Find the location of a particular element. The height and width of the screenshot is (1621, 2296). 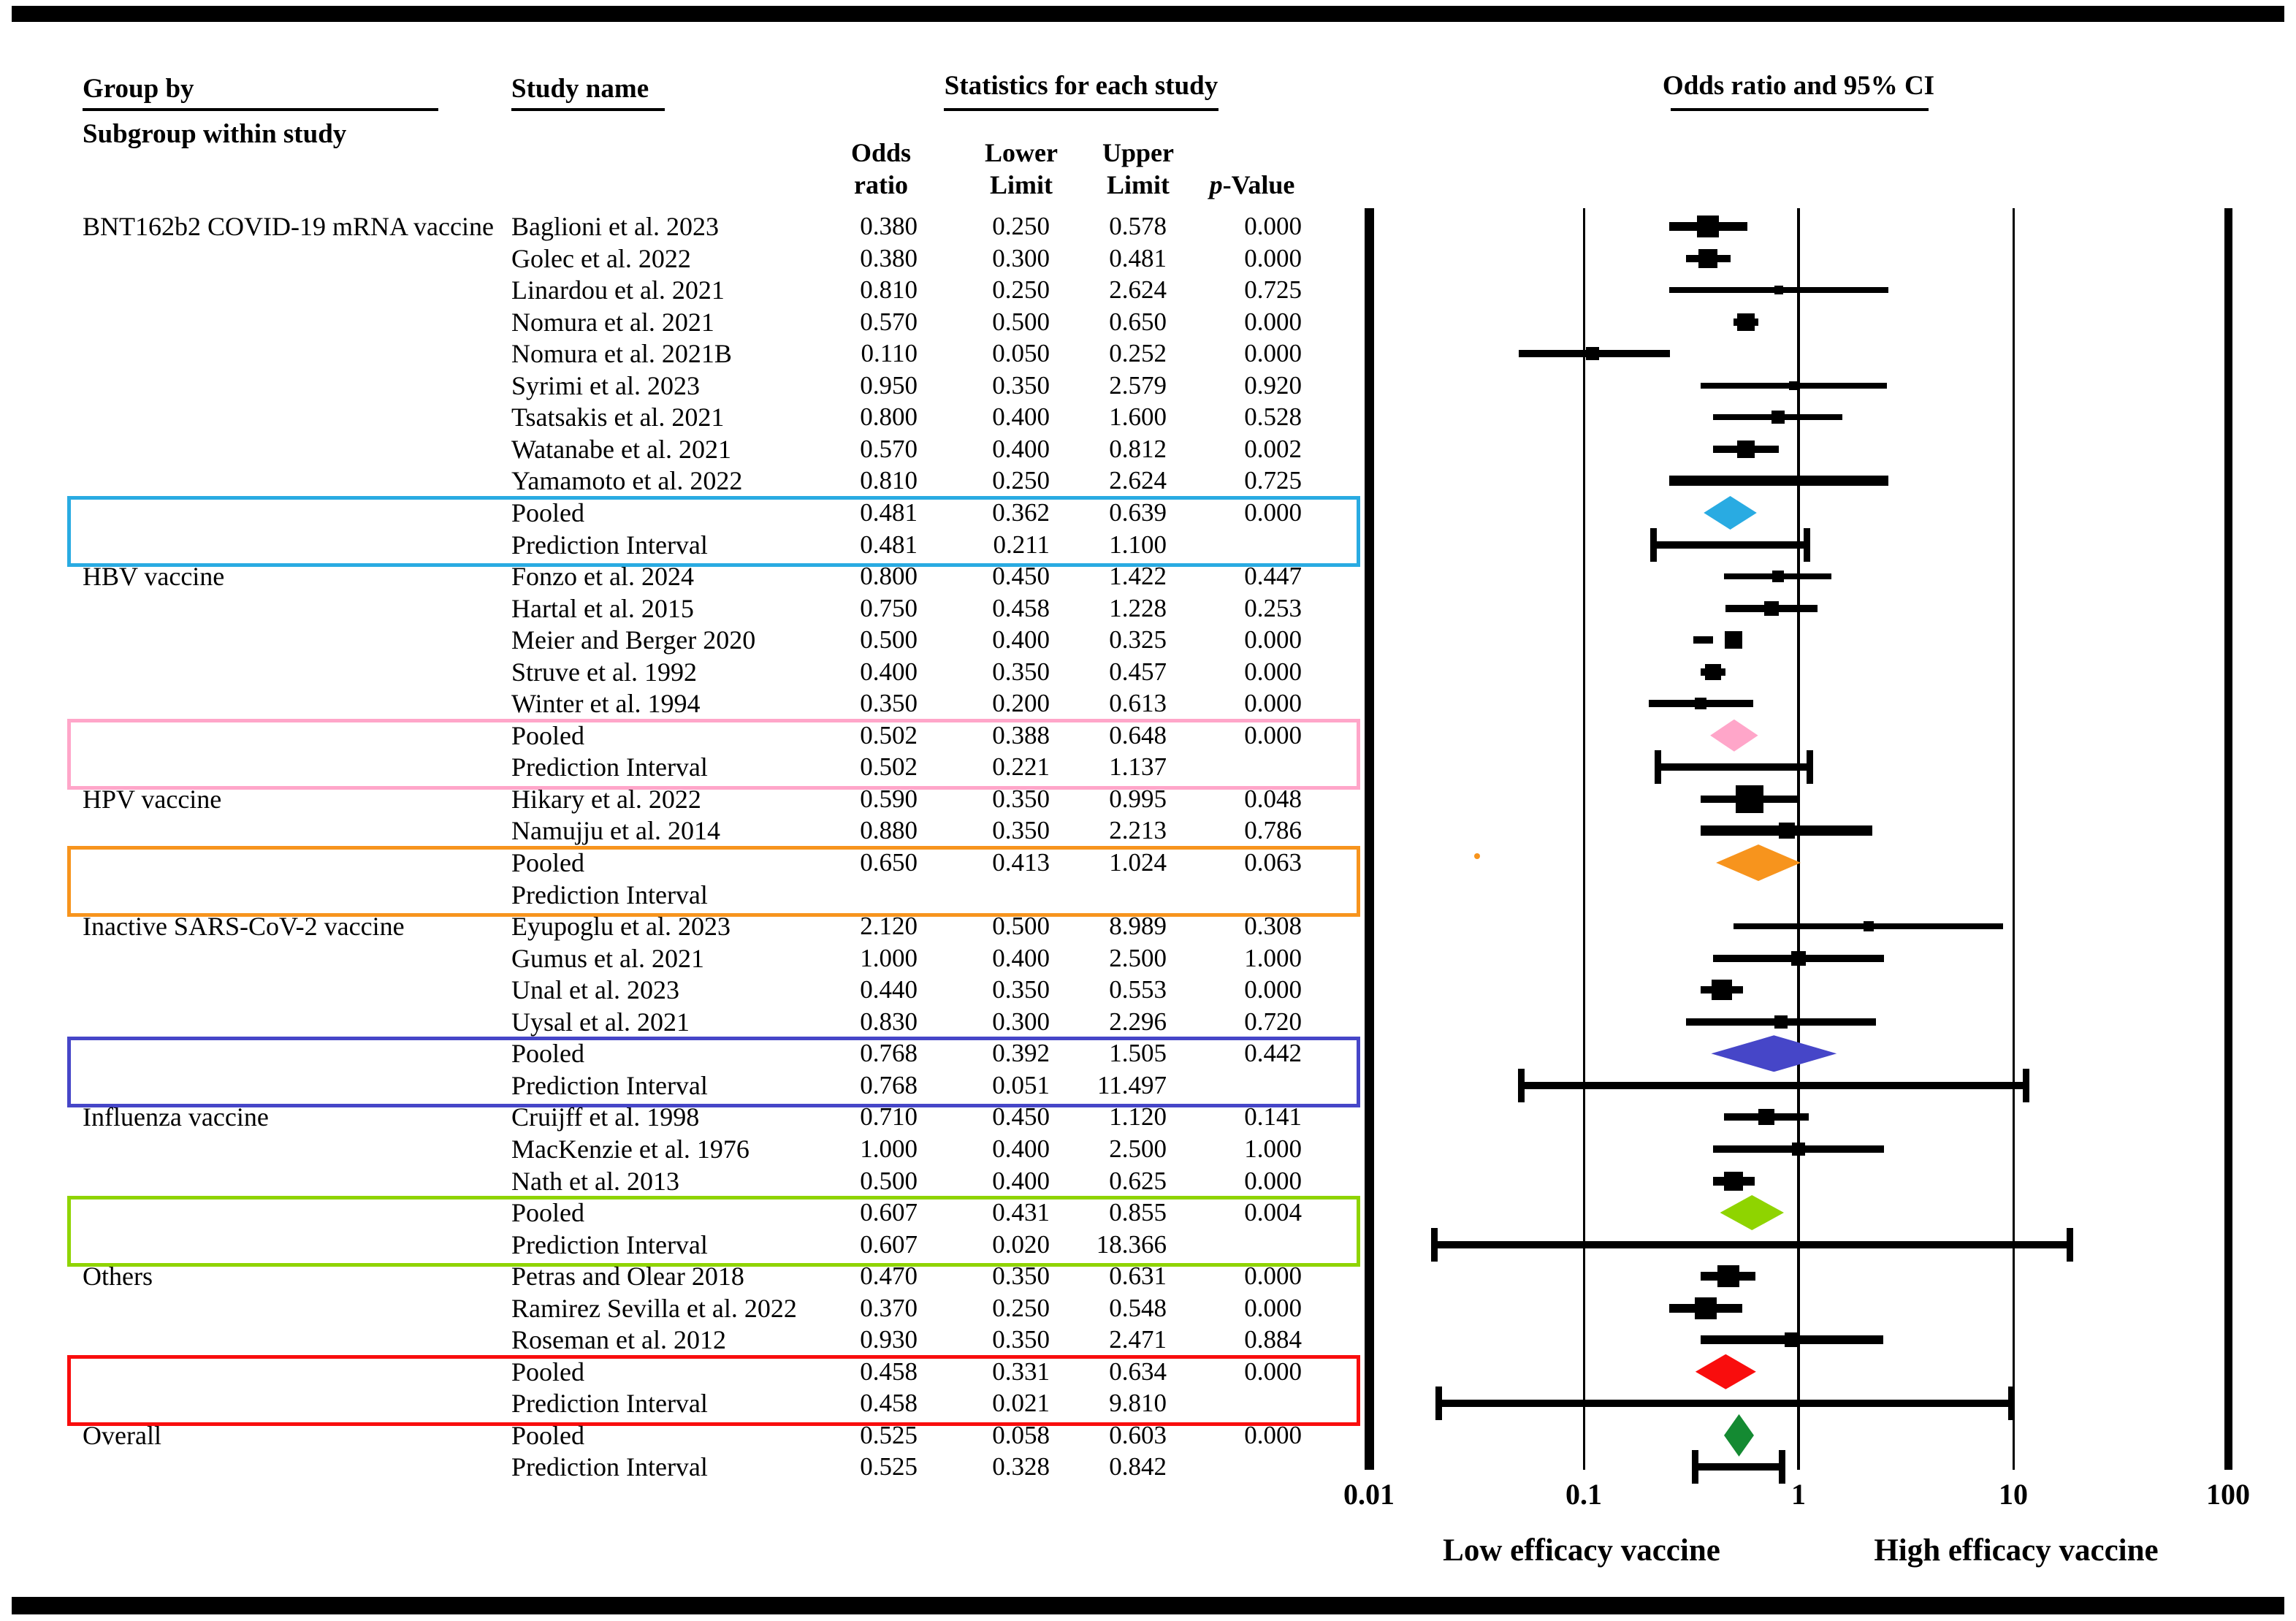

p-cell: 0.063 is located at coordinates (1273, 863).